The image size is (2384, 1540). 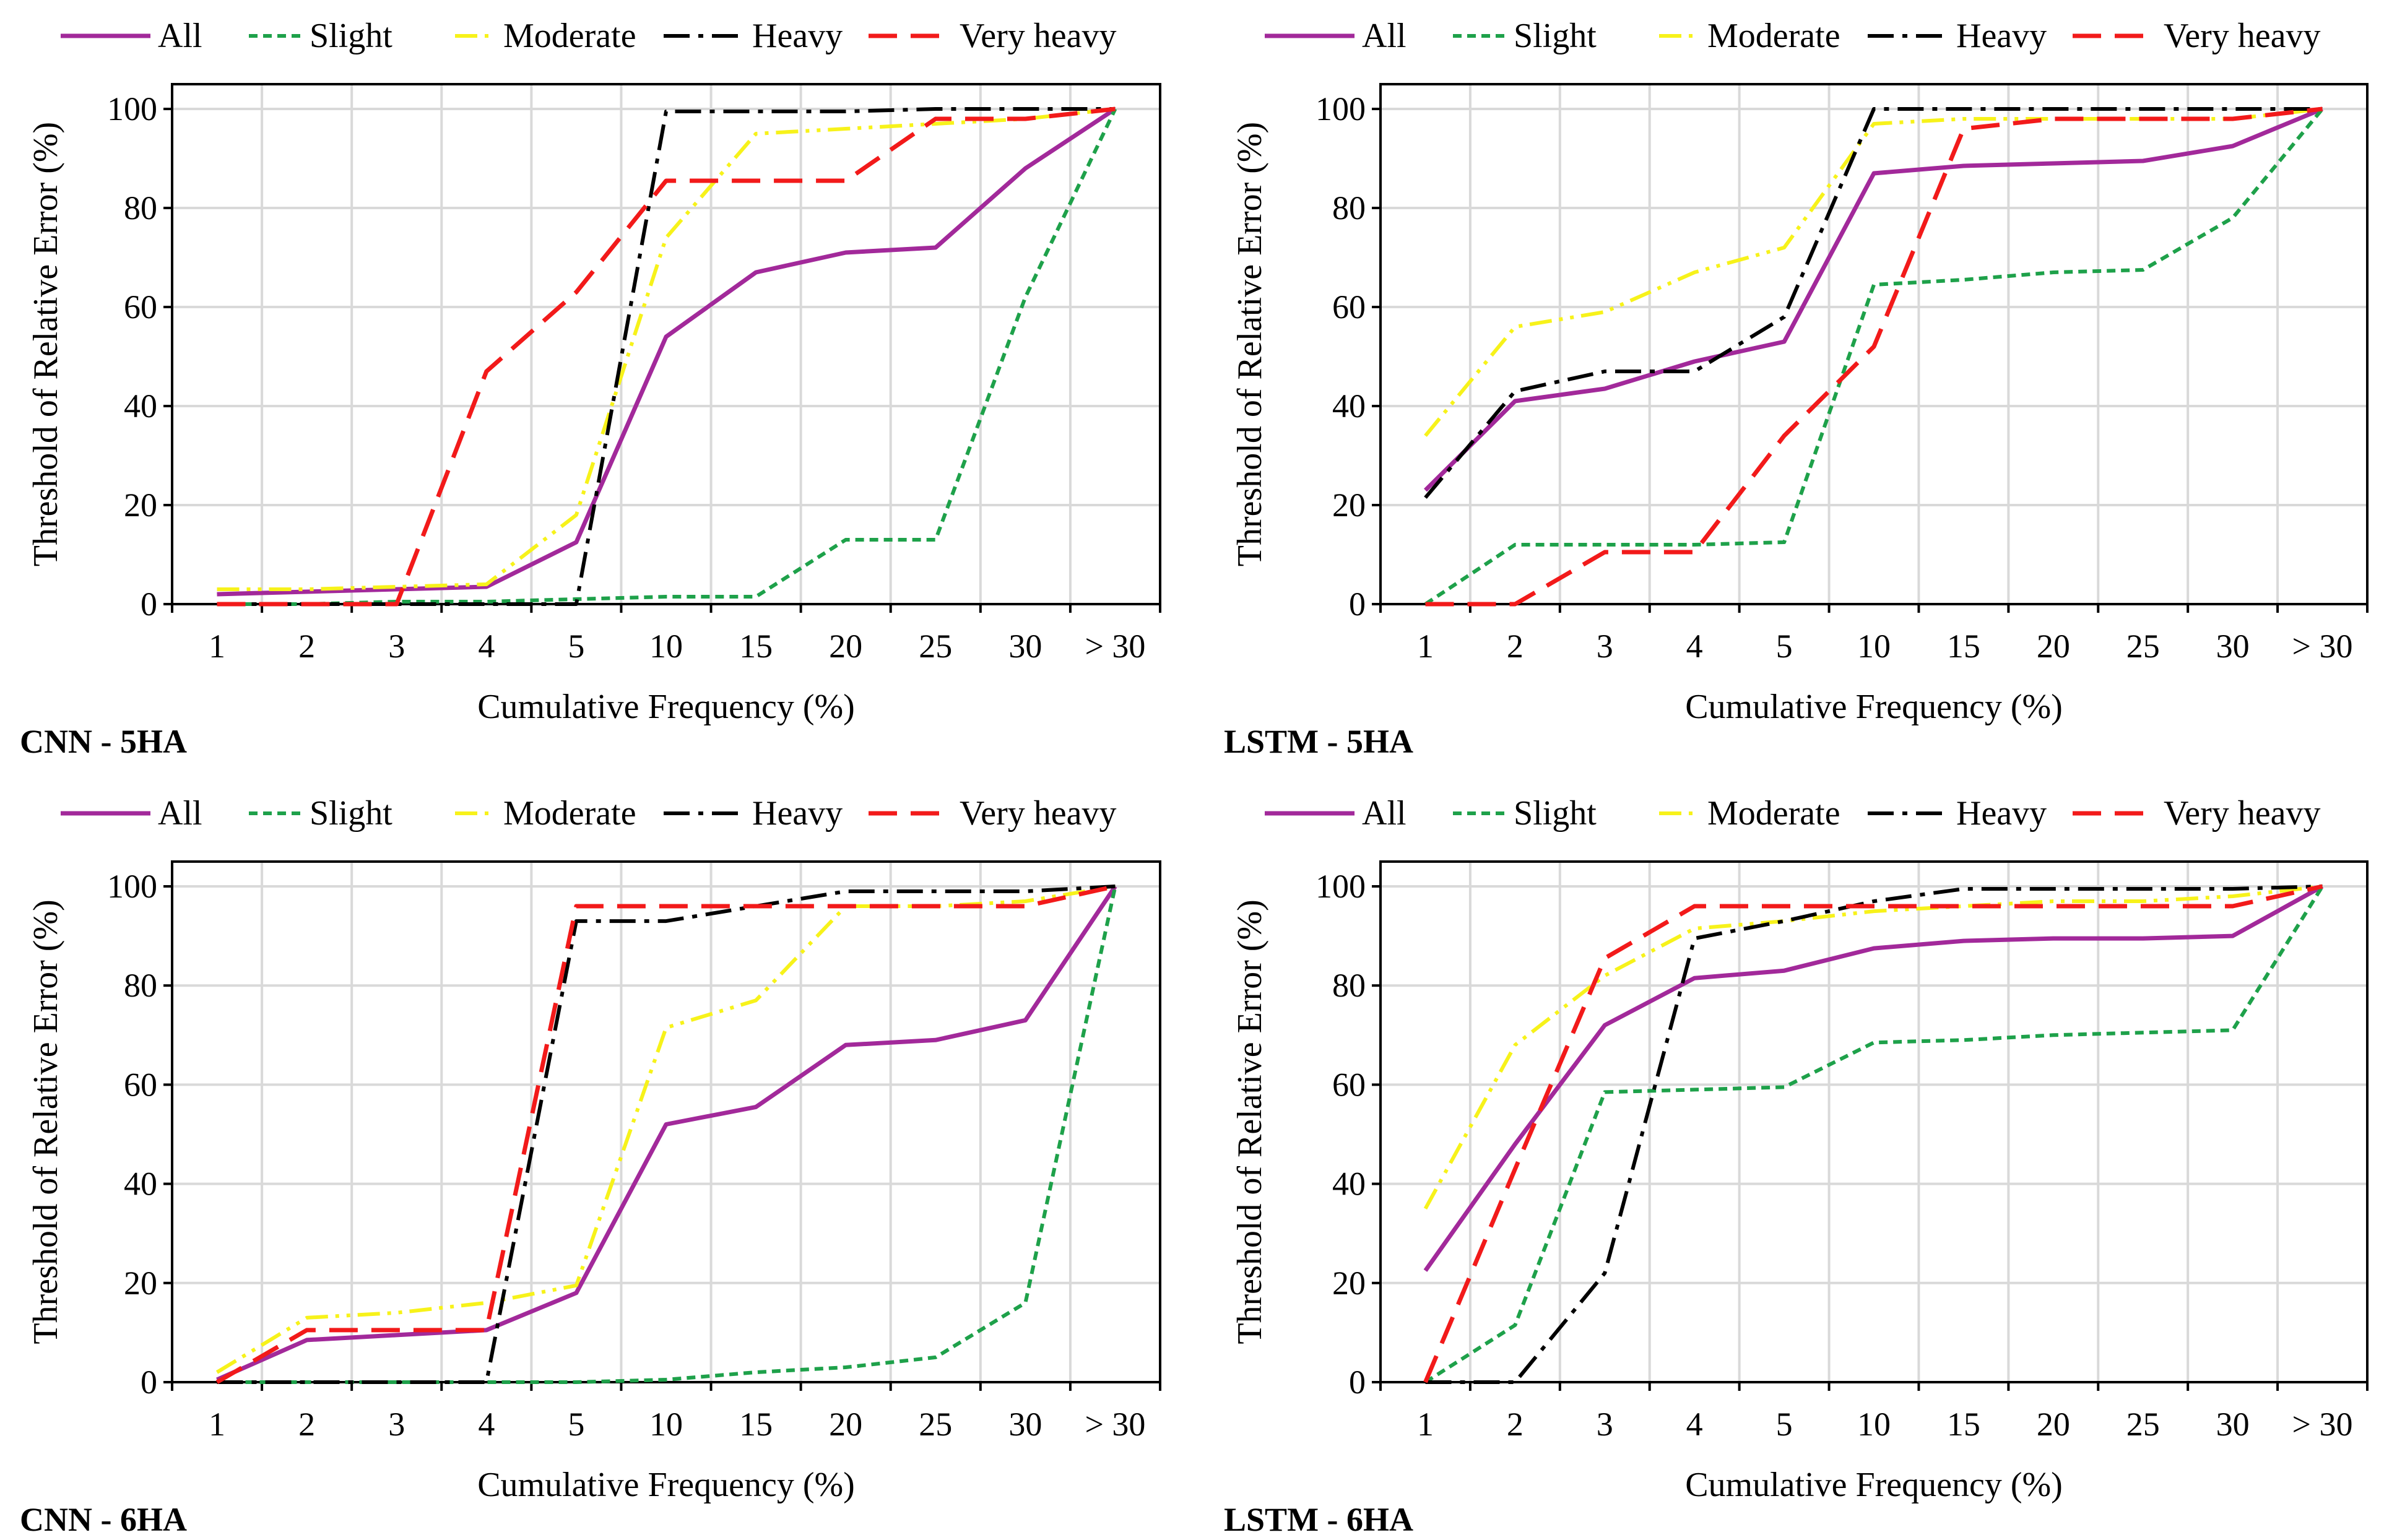 What do you see at coordinates (1318, 1519) in the screenshot?
I see `panel-label: LSTM - 6HA` at bounding box center [1318, 1519].